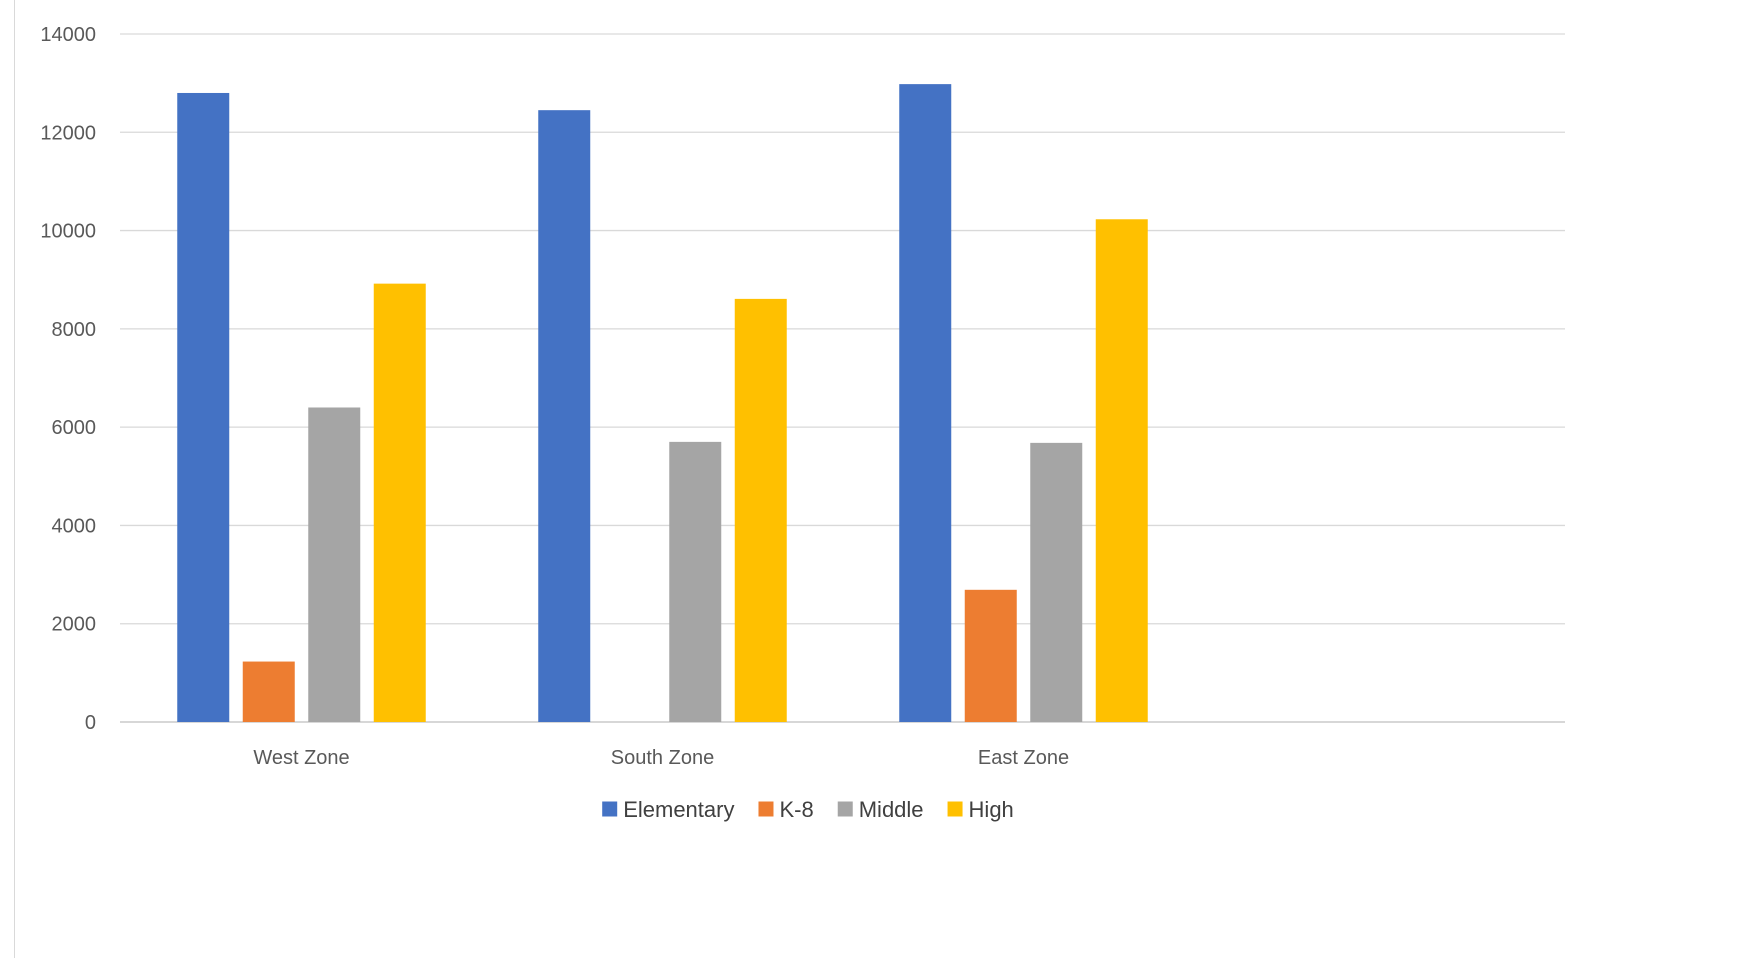 This screenshot has height=958, width=1753. What do you see at coordinates (68, 133) in the screenshot?
I see `y-tick-label: 12000` at bounding box center [68, 133].